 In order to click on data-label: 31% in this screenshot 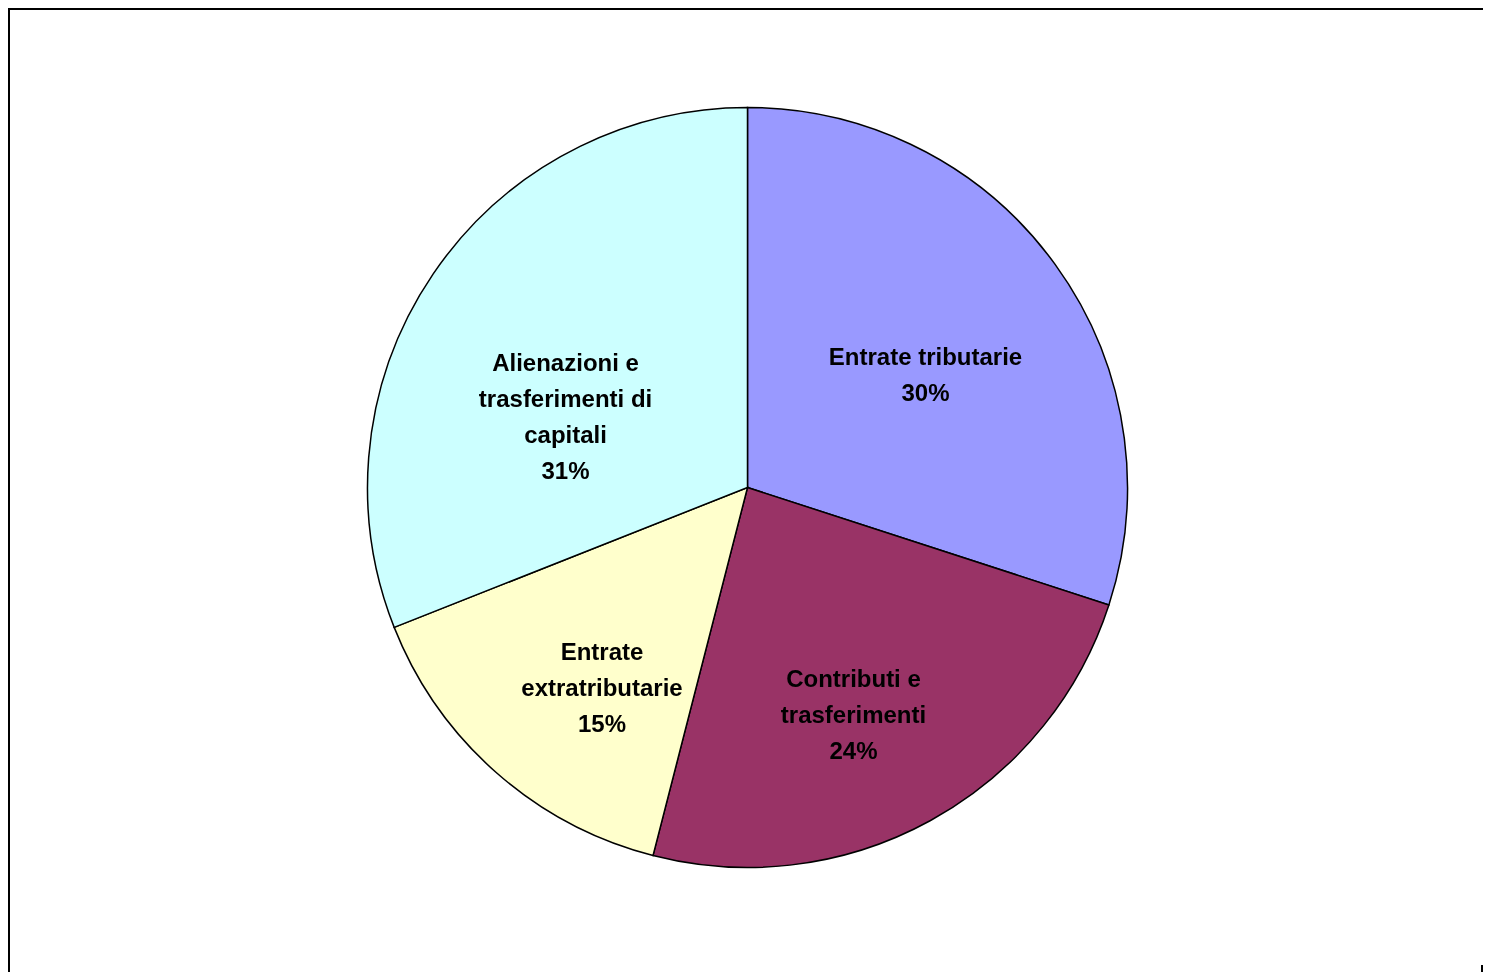, I will do `click(565, 470)`.